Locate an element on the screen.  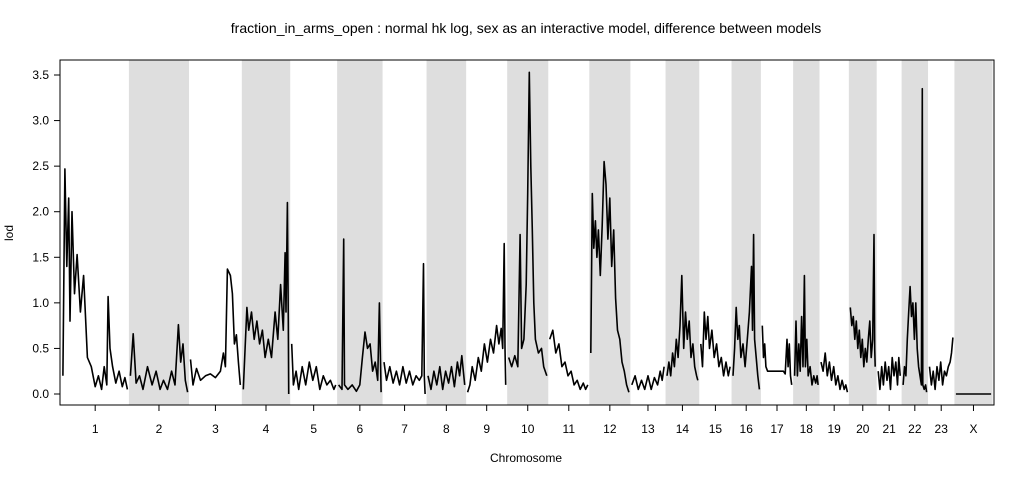
x-tick-label-12: 12 is located at coordinates (610, 429).